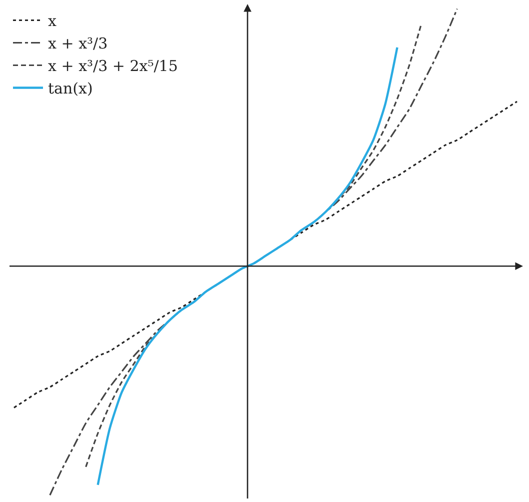  What do you see at coordinates (70, 89) in the screenshot?
I see `legend-label: tan(x)` at bounding box center [70, 89].